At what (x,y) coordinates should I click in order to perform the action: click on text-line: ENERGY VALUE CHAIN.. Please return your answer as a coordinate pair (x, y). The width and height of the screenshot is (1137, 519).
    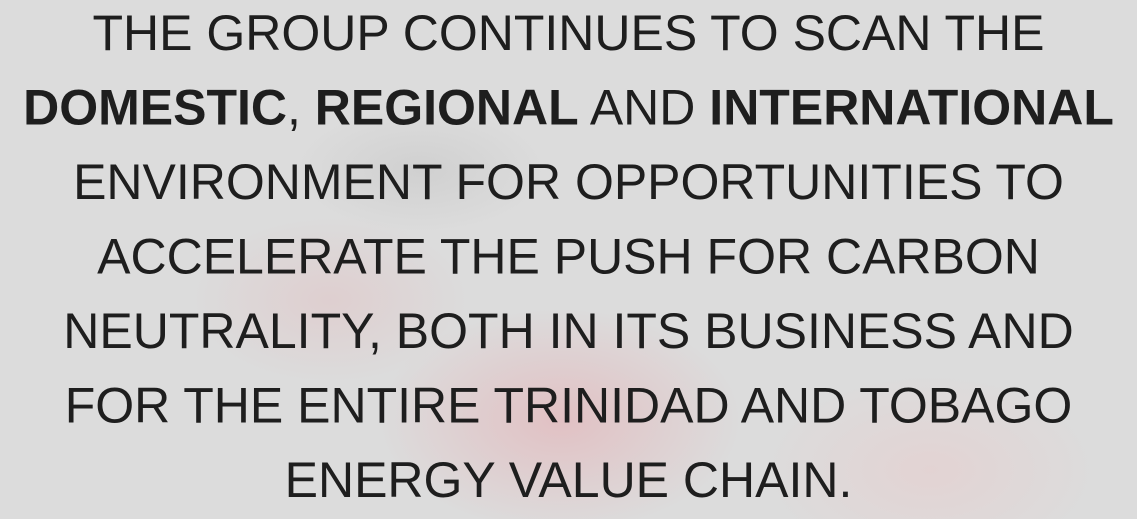
    Looking at the image, I should click on (569, 480).